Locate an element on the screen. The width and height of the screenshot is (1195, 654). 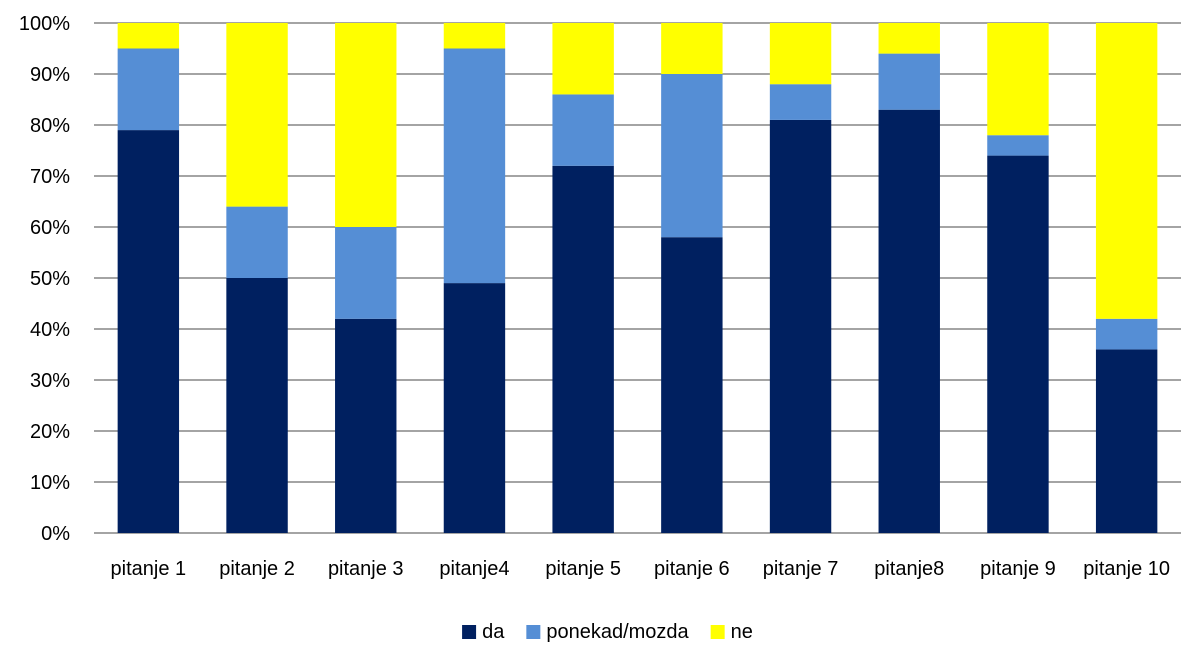
legend-label-da: da is located at coordinates (493, 632).